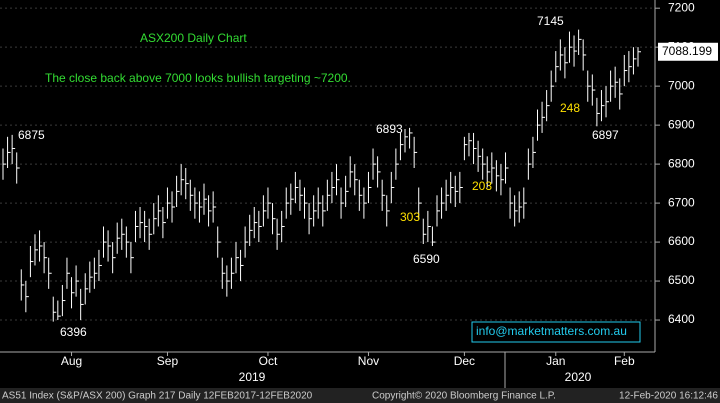 Image resolution: width=720 pixels, height=403 pixels. Describe the element at coordinates (681, 7) in the screenshot. I see `y-tick-label: 7200` at that location.